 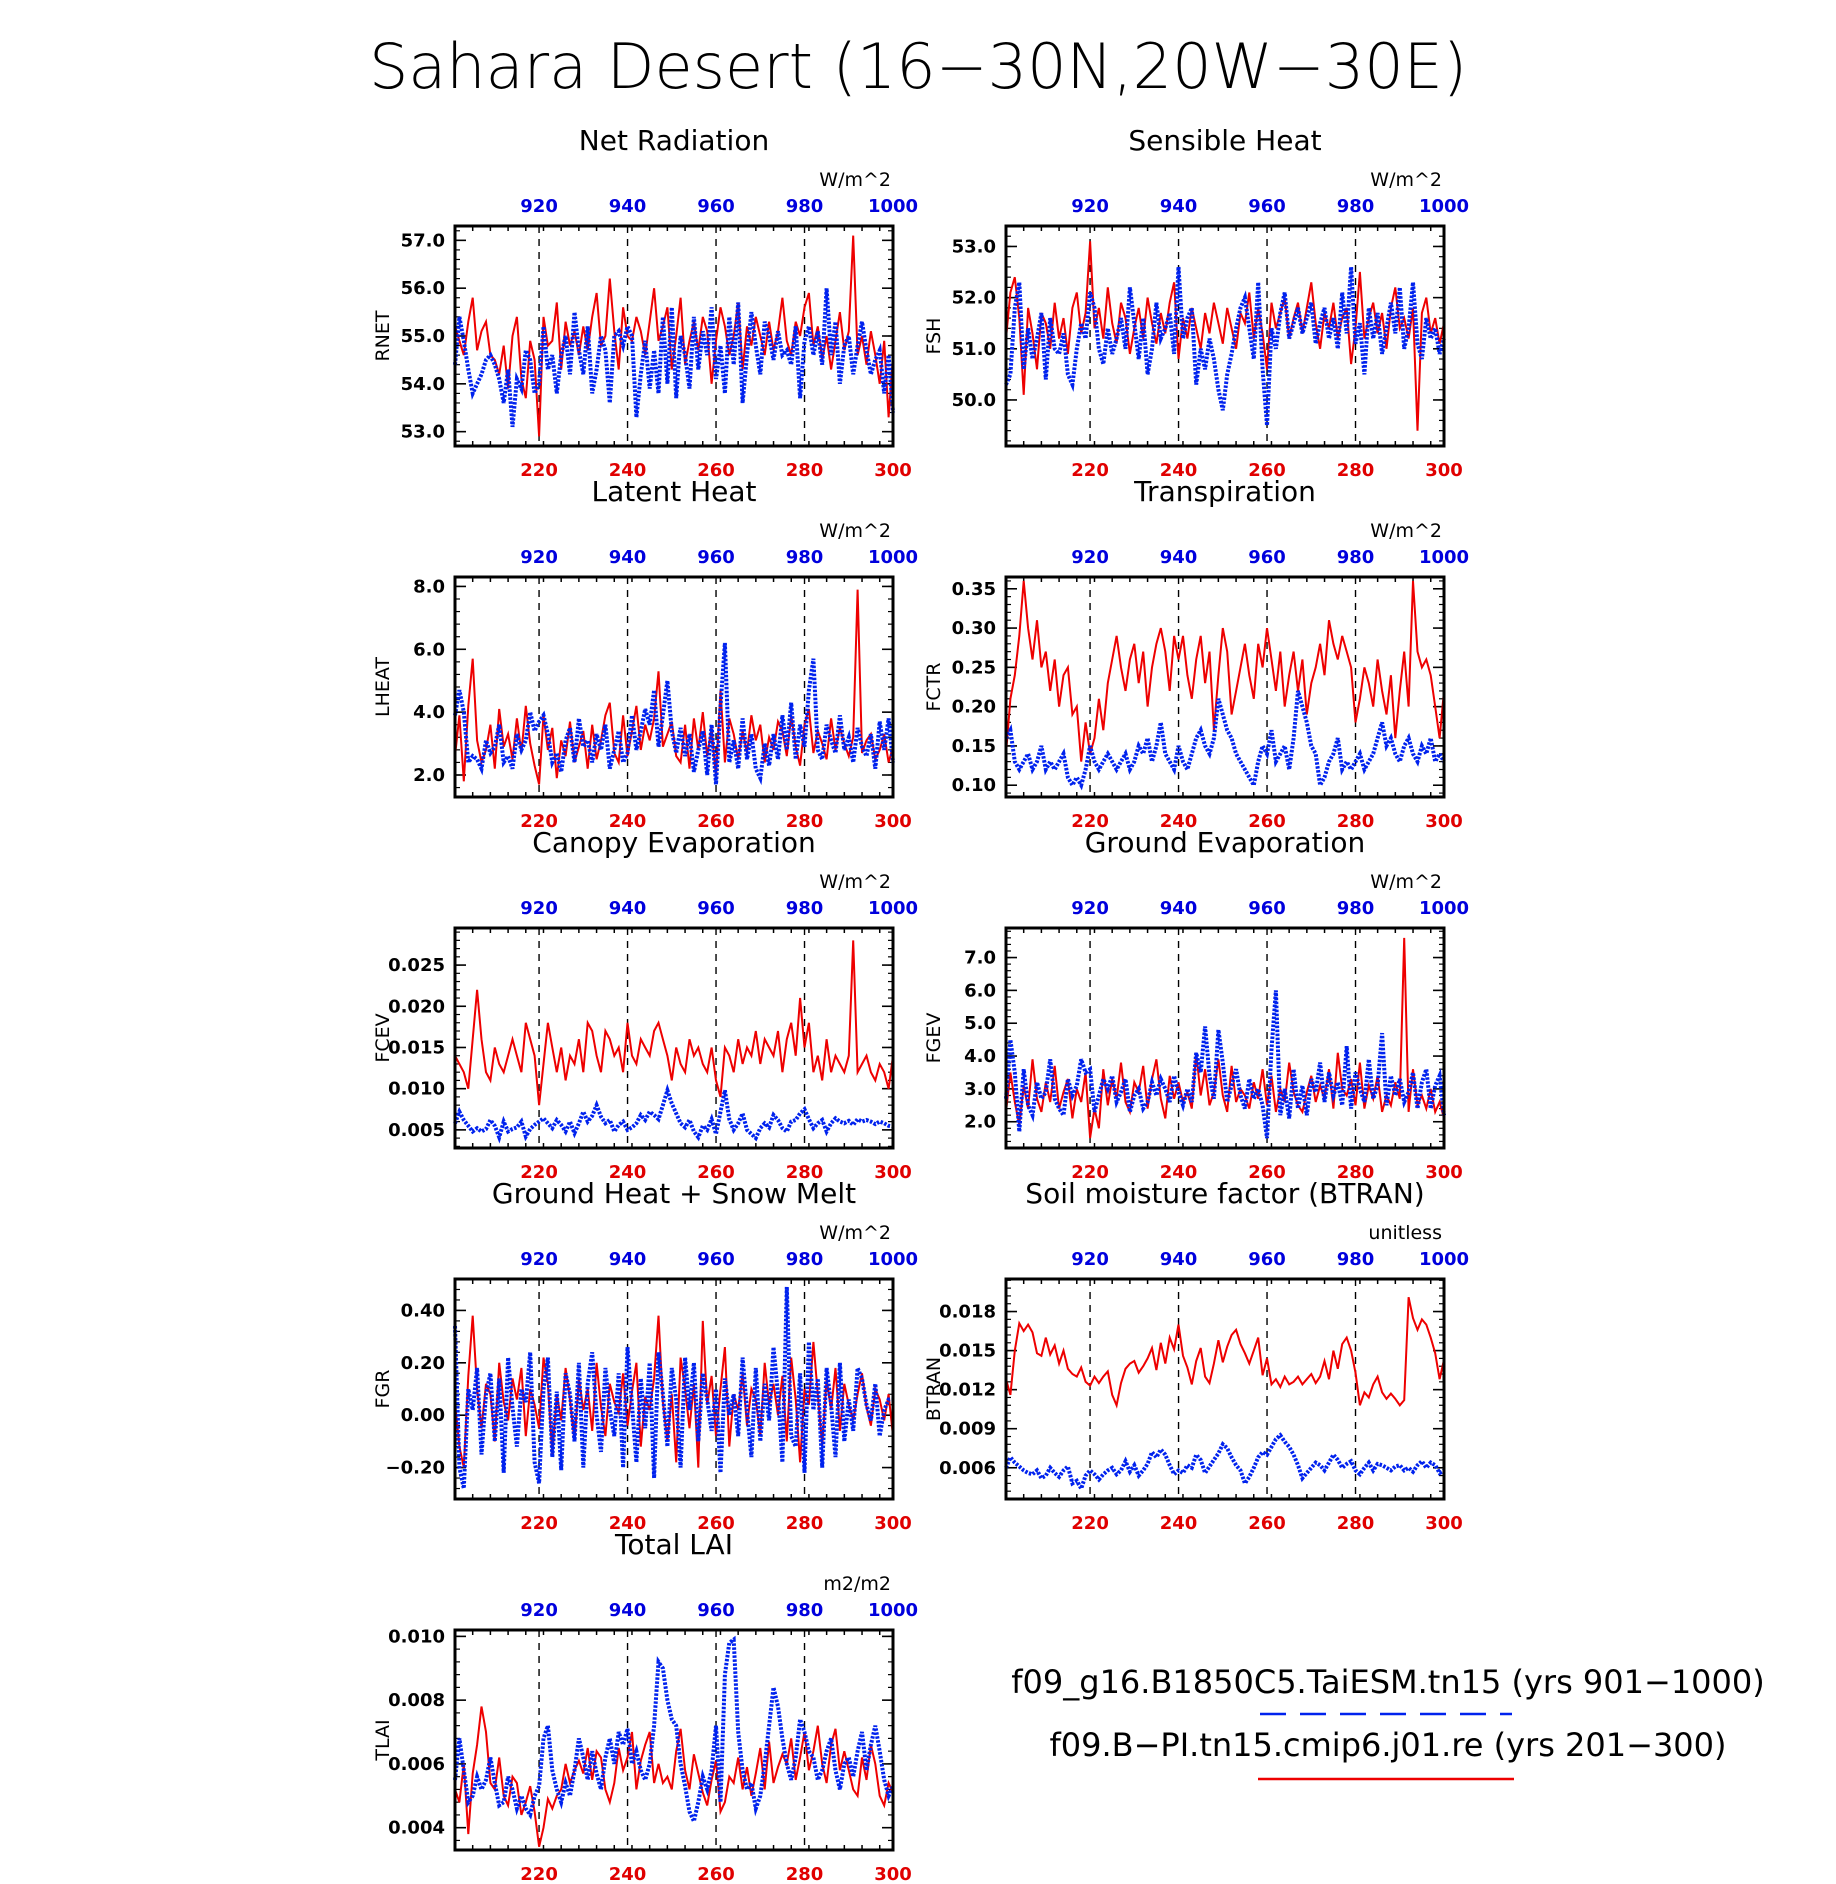 What do you see at coordinates (673, 1544) in the screenshot?
I see `panel-title: Total LAI` at bounding box center [673, 1544].